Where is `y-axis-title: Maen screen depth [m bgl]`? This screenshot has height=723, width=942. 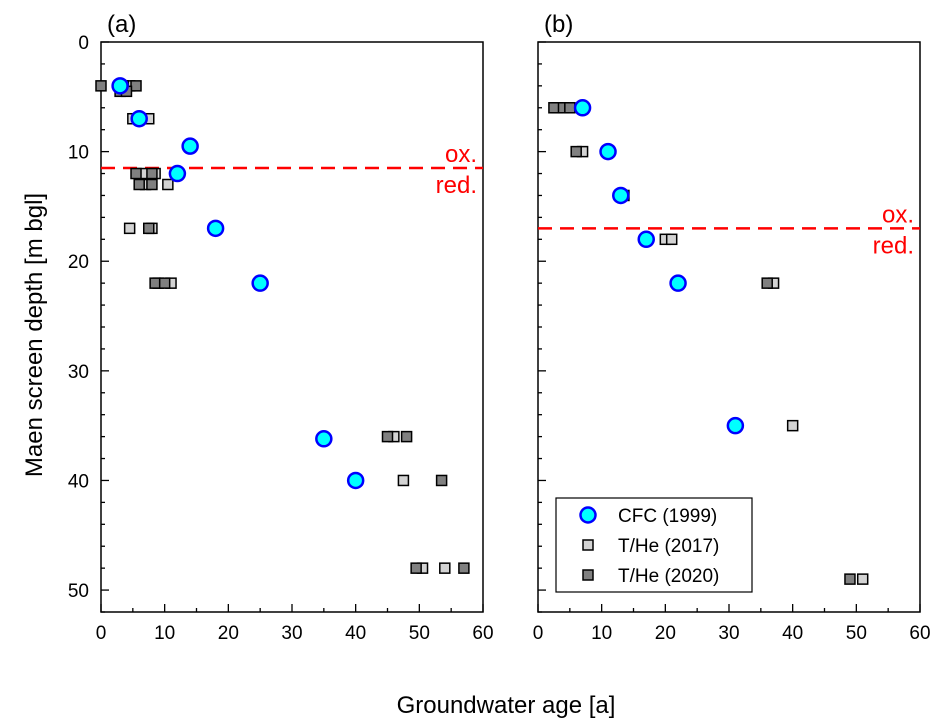 y-axis-title: Maen screen depth [m bgl] is located at coordinates (34, 335).